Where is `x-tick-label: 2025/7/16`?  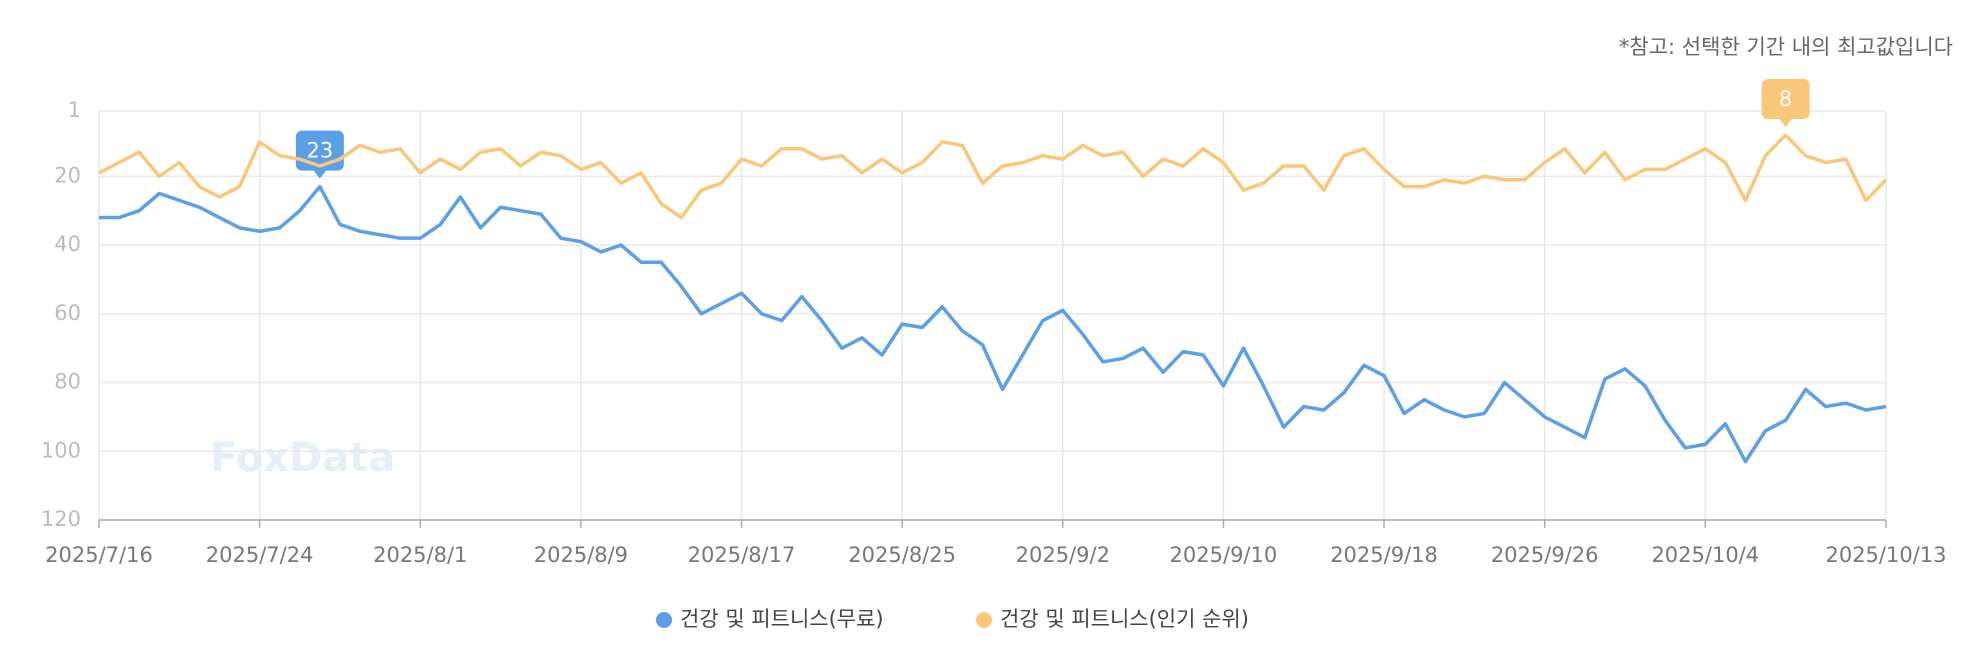
x-tick-label: 2025/7/16 is located at coordinates (99, 555).